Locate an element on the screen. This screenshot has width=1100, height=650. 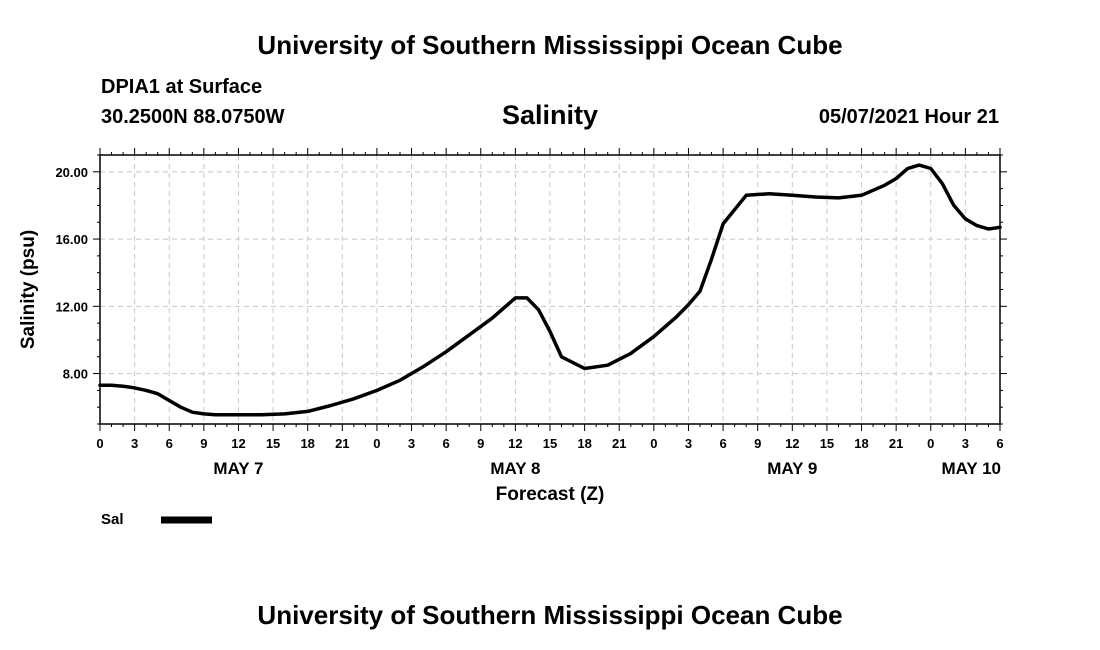
forecast-datetime: 05/07/2021 Hour 21 is located at coordinates (908, 117).